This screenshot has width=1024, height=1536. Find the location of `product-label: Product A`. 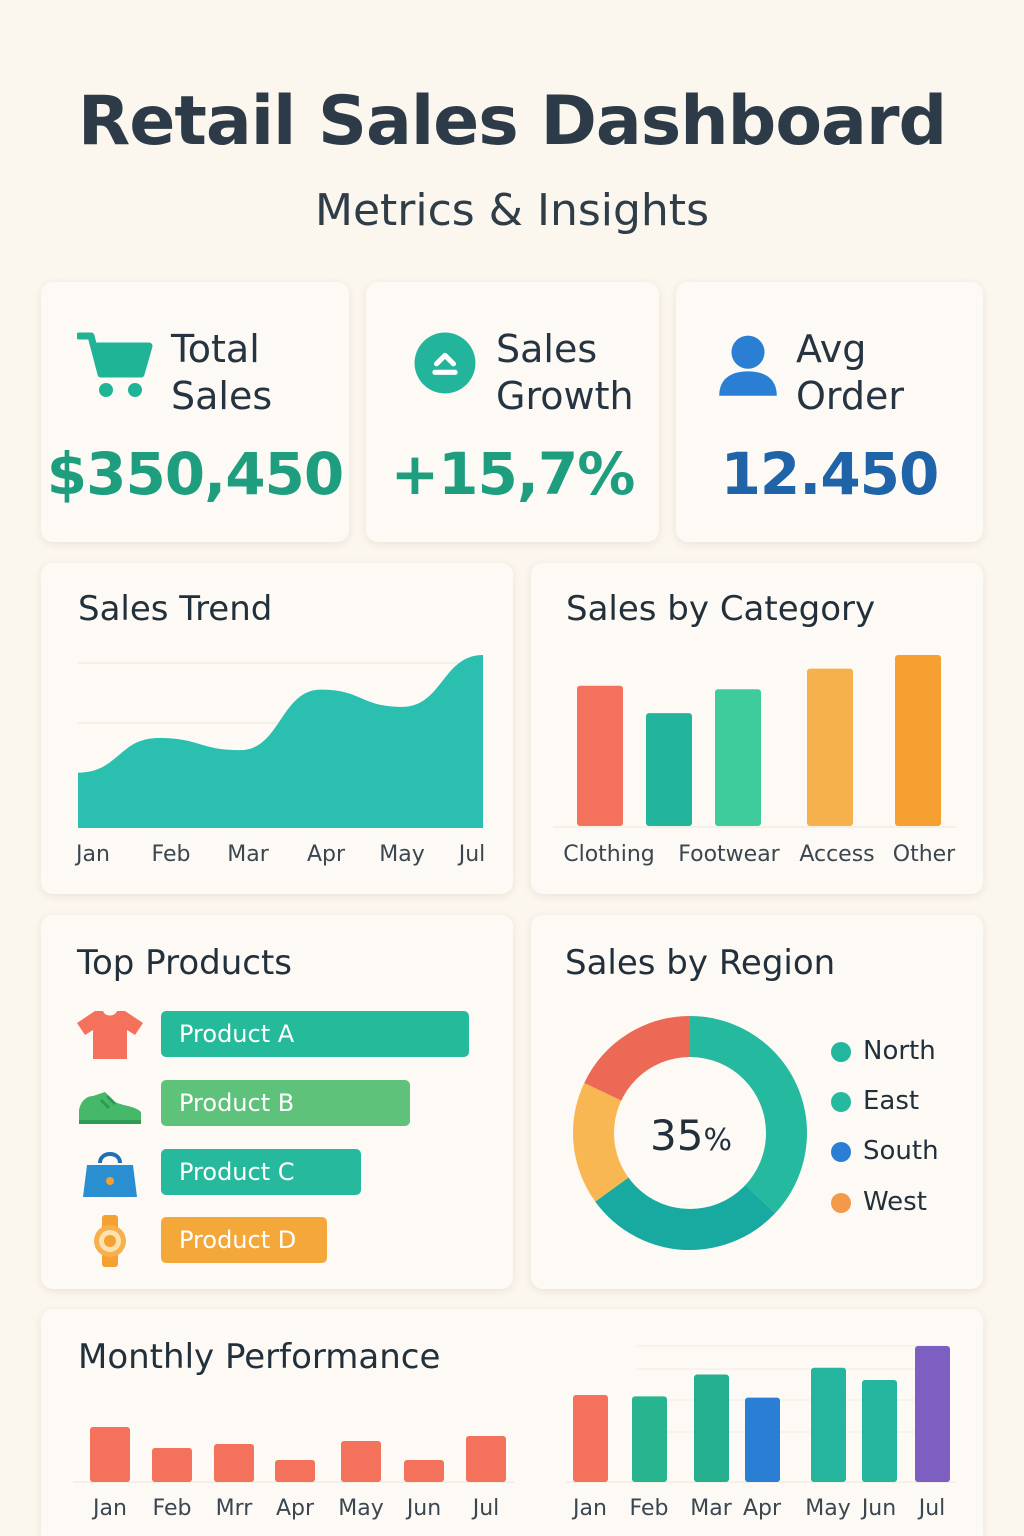

product-label: Product A is located at coordinates (237, 1034).